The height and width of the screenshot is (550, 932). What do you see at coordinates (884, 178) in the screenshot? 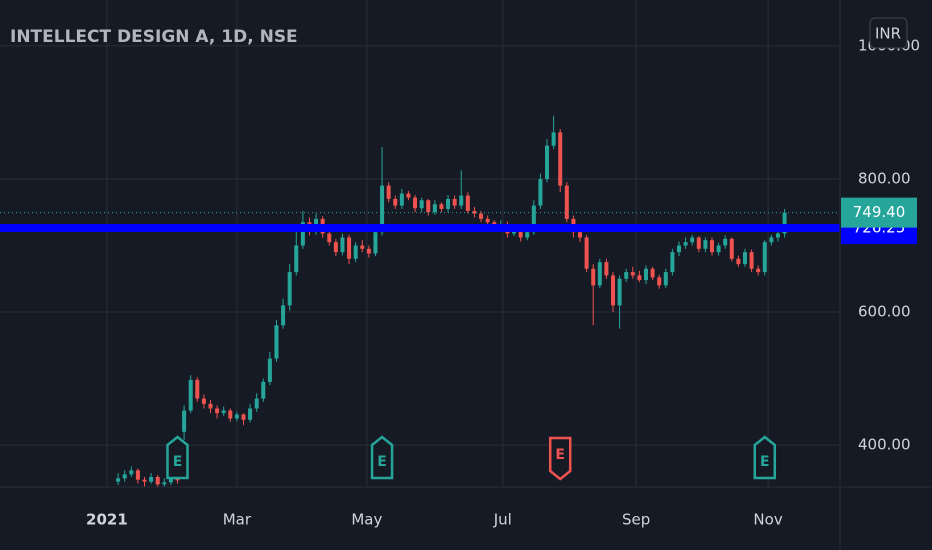
I see `y-tick-label: 800.00` at bounding box center [884, 178].